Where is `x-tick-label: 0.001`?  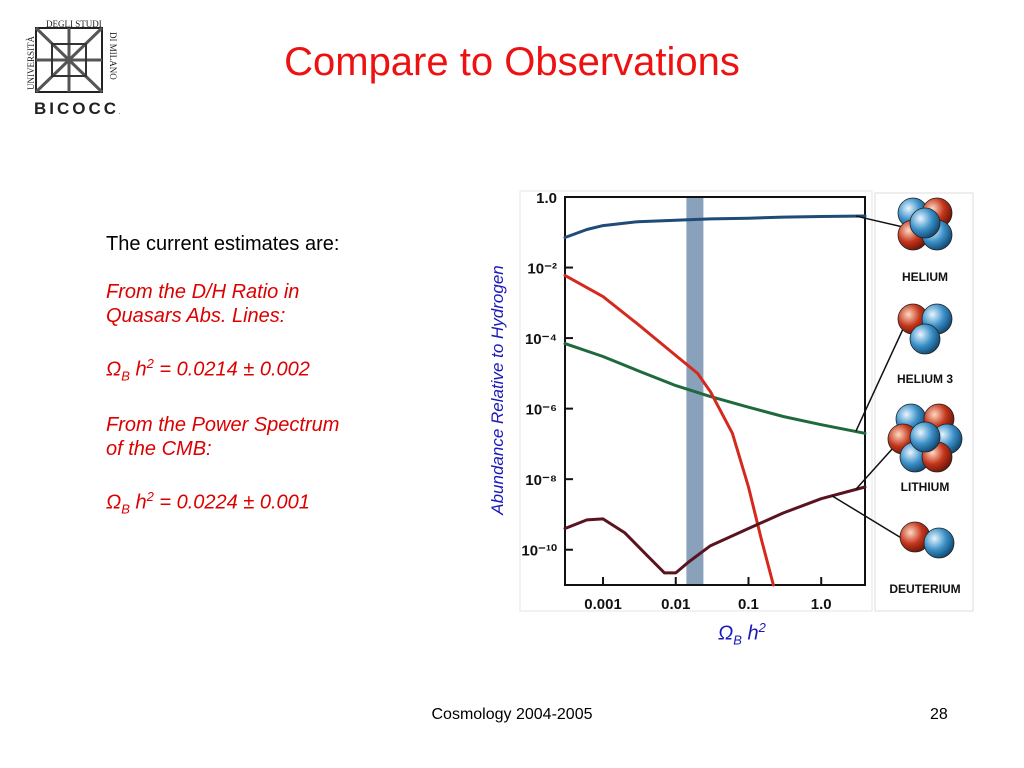 x-tick-label: 0.001 is located at coordinates (603, 604).